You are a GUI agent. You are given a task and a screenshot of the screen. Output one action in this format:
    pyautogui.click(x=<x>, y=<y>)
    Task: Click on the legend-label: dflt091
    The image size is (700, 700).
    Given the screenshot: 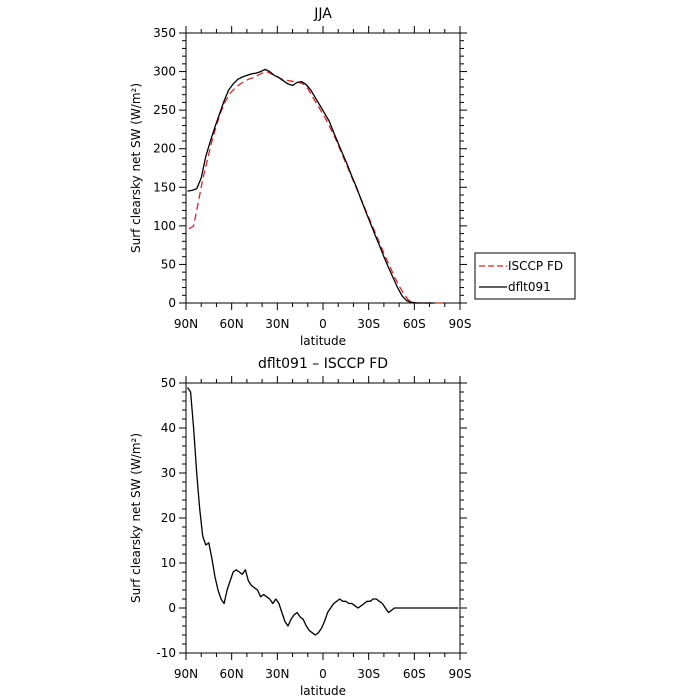 What is the action you would take?
    pyautogui.click(x=529, y=287)
    